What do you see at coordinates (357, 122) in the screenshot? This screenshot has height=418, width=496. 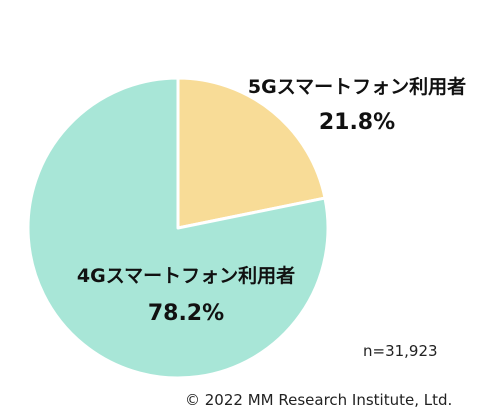 I see `slice-value-5g: 21.8%` at bounding box center [357, 122].